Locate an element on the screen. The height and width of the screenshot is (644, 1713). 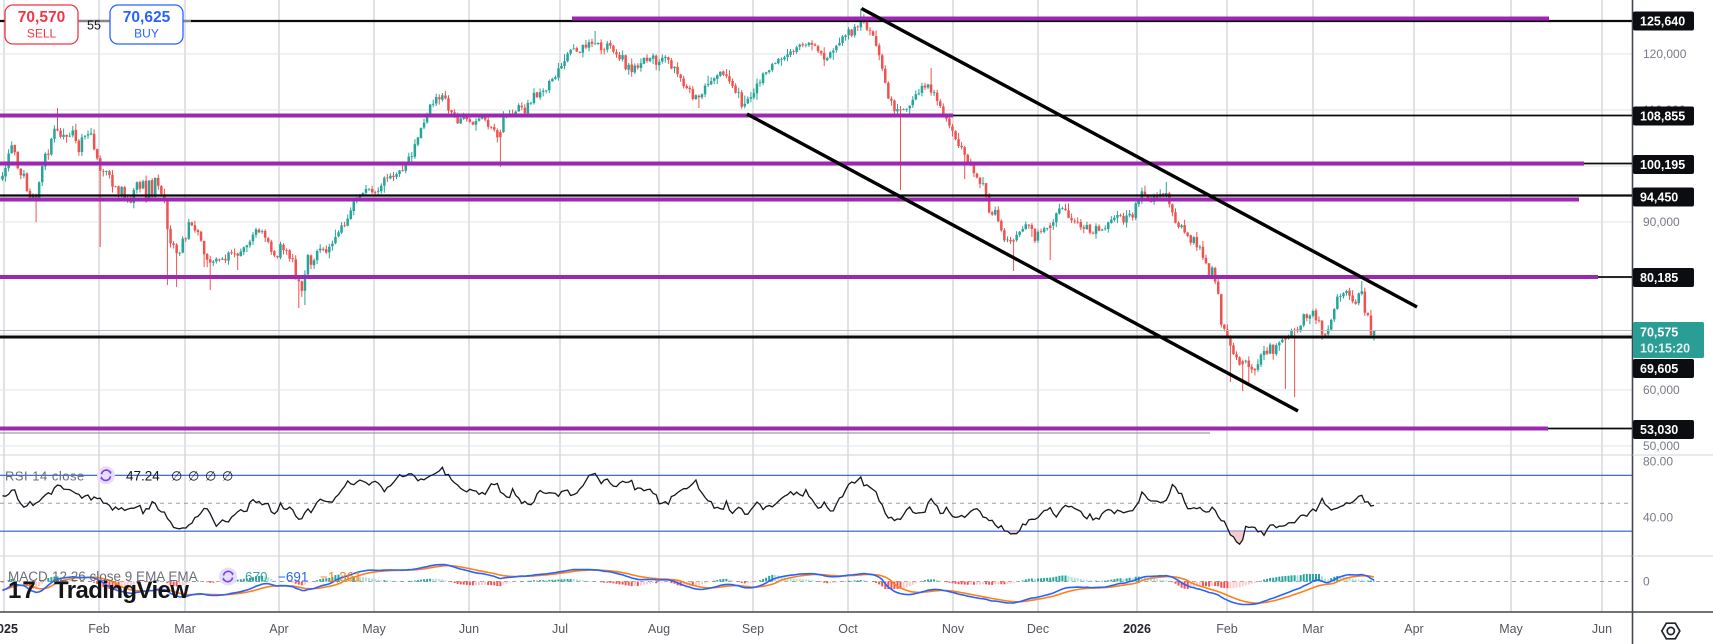
svg-text: 108,855 is located at coordinates (1662, 116).